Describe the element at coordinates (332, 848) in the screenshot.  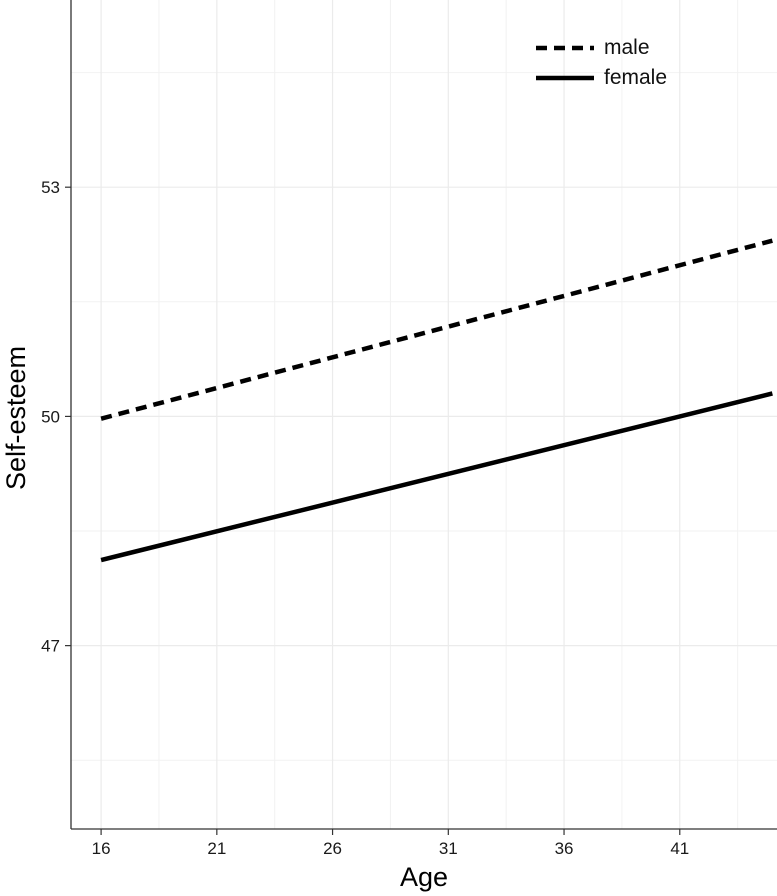
I see `x-tick-label: 26` at that location.